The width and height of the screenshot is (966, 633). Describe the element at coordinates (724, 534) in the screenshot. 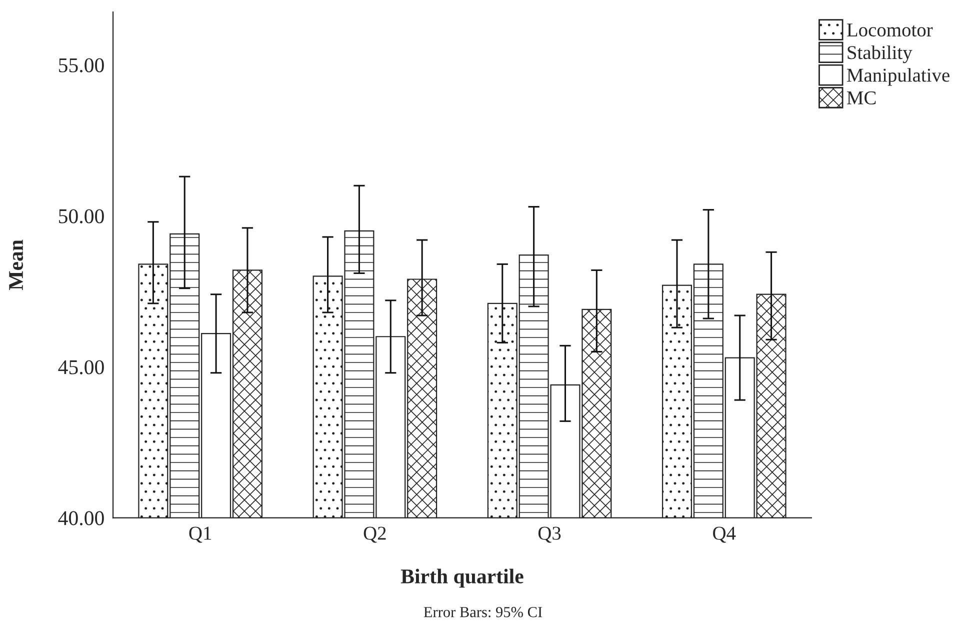

I see `x-tick-label: Q4` at that location.